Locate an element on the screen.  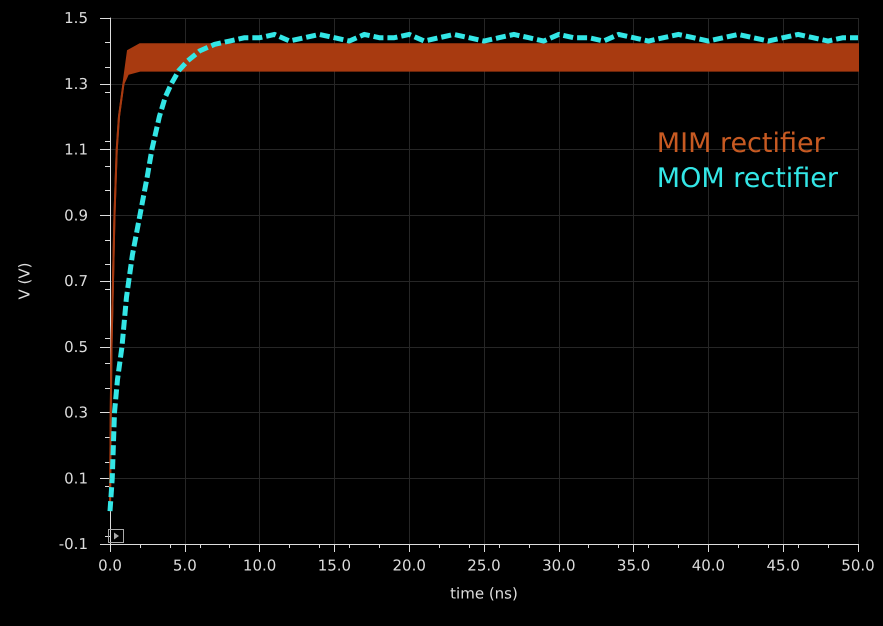
x-tick-label: 5.0 is located at coordinates (184, 565).